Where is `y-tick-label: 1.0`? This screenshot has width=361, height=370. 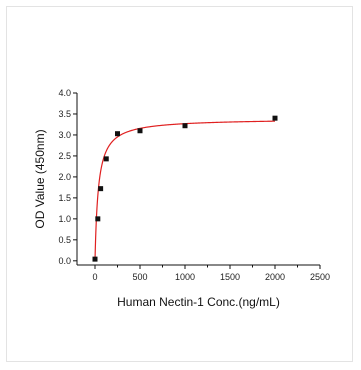
y-tick-label: 1.0 is located at coordinates (64, 219).